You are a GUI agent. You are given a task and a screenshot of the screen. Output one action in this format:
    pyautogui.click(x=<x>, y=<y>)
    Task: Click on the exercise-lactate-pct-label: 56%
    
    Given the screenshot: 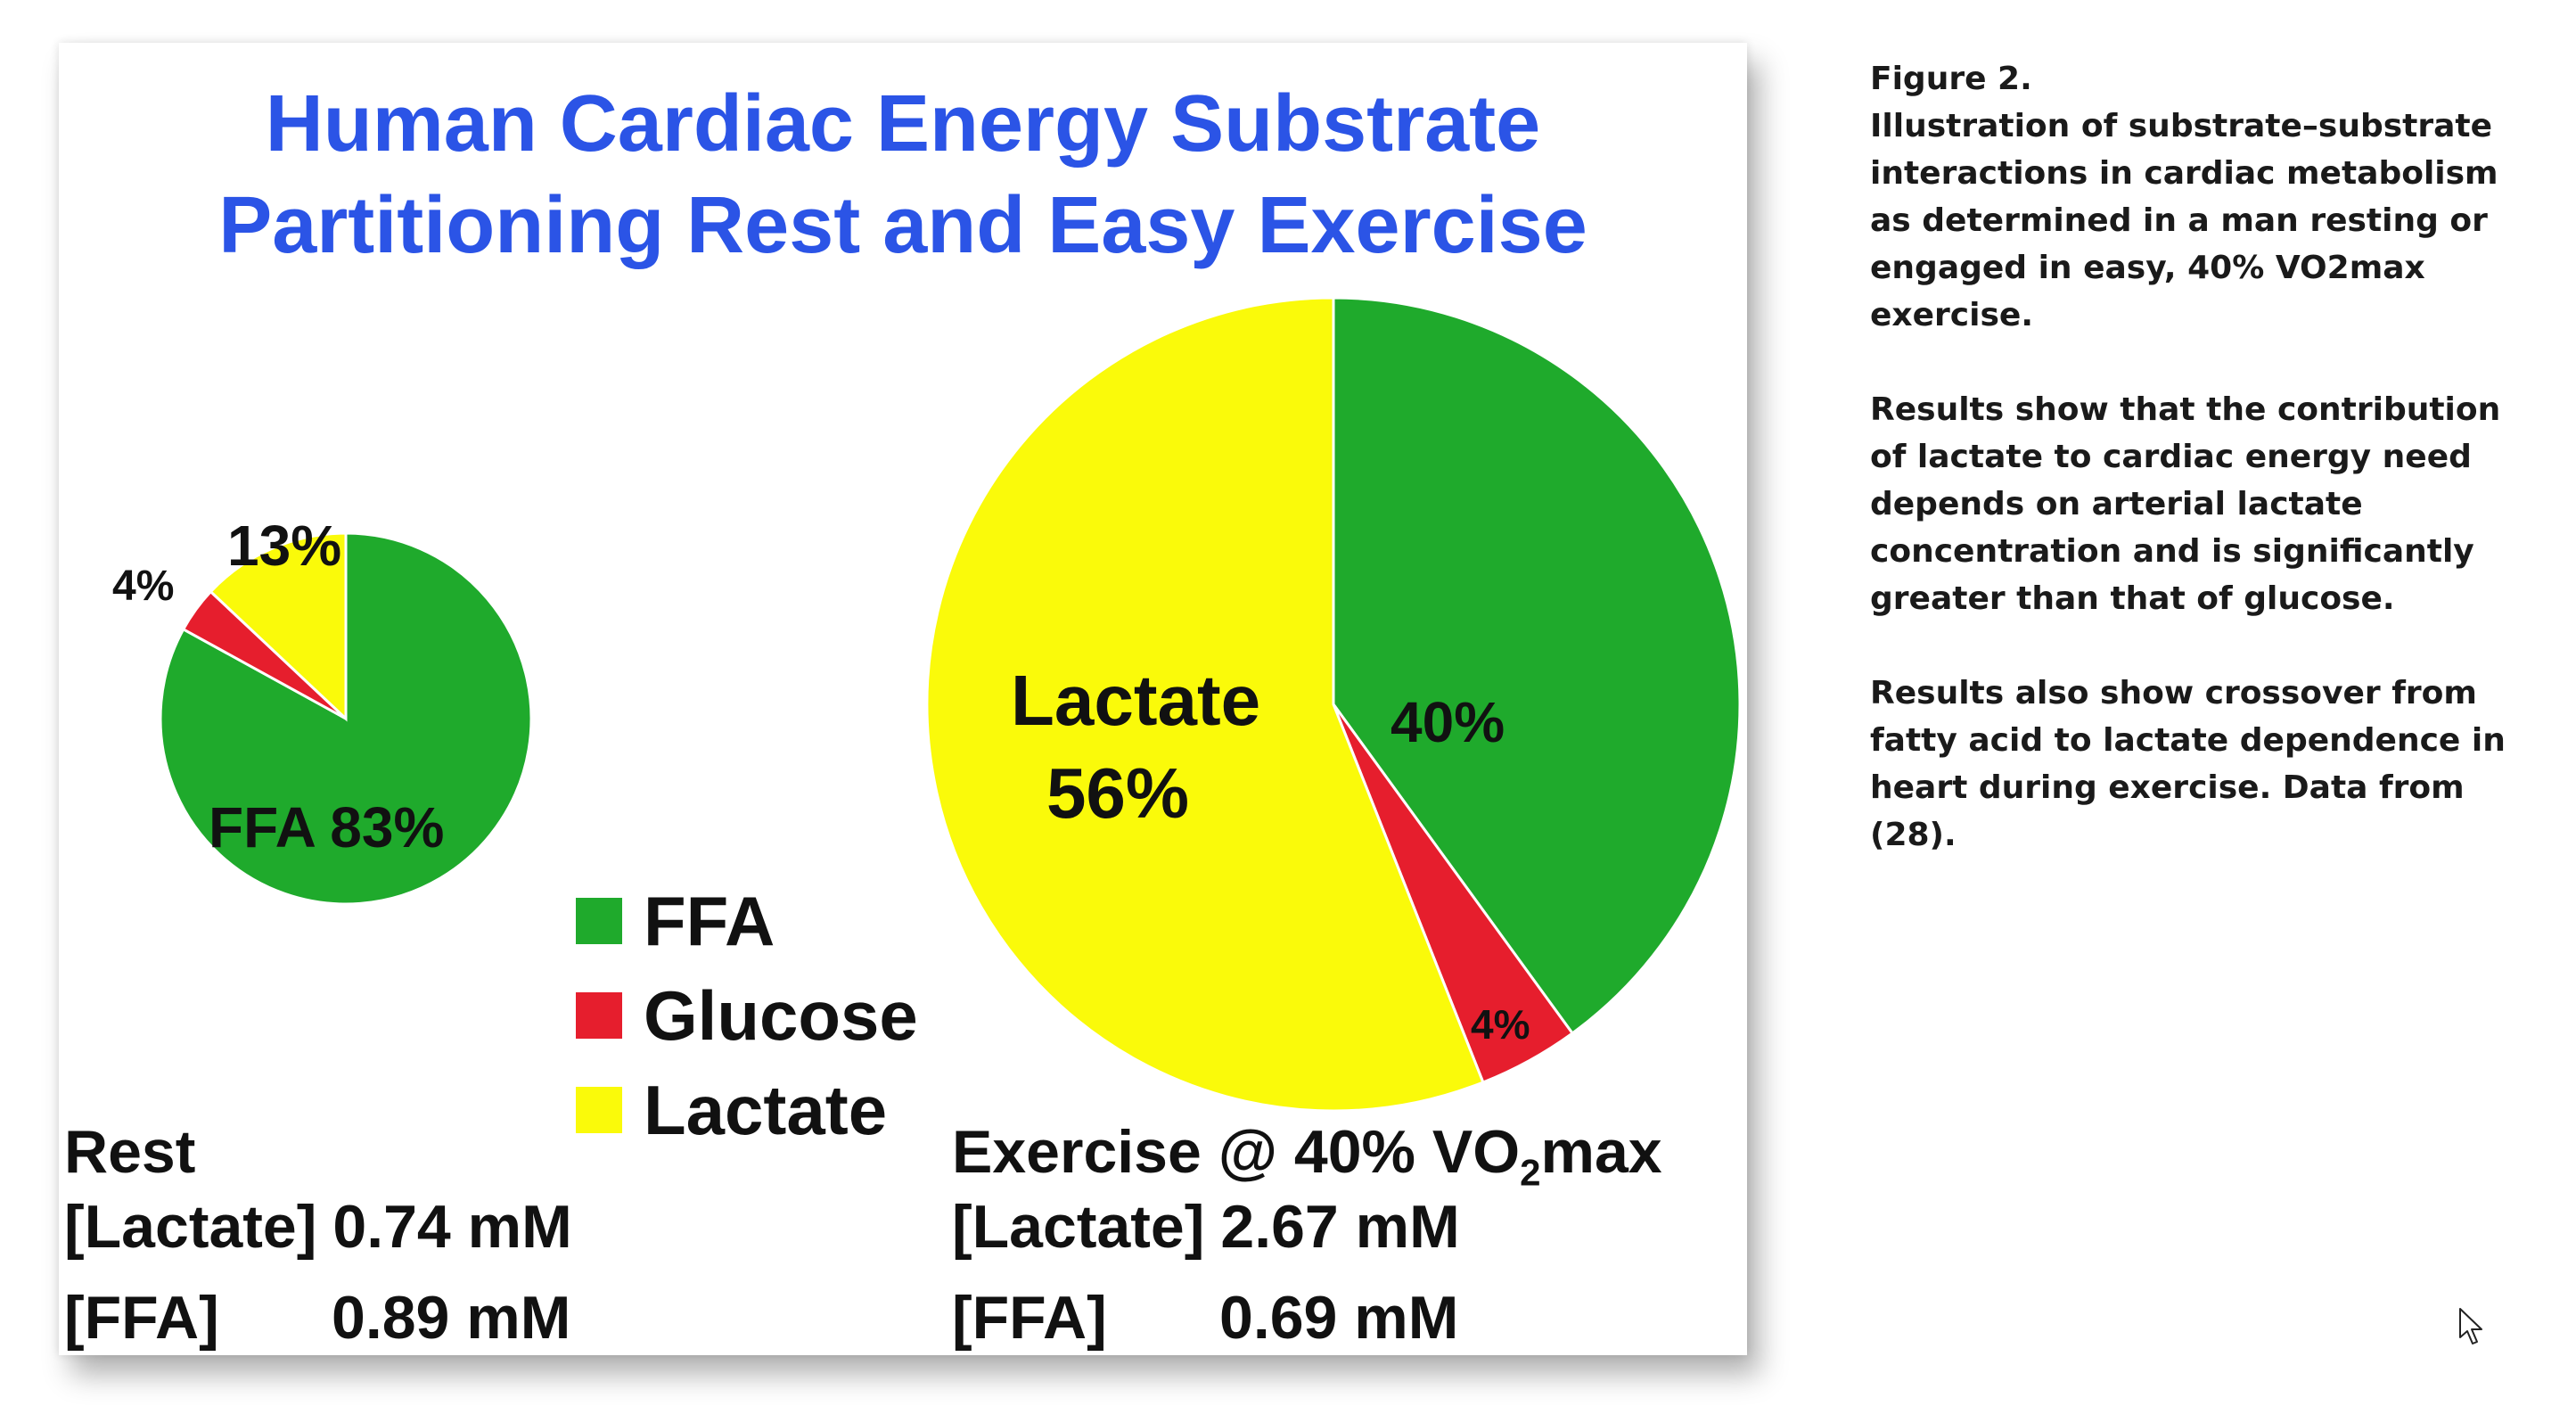 What is the action you would take?
    pyautogui.click(x=1118, y=793)
    